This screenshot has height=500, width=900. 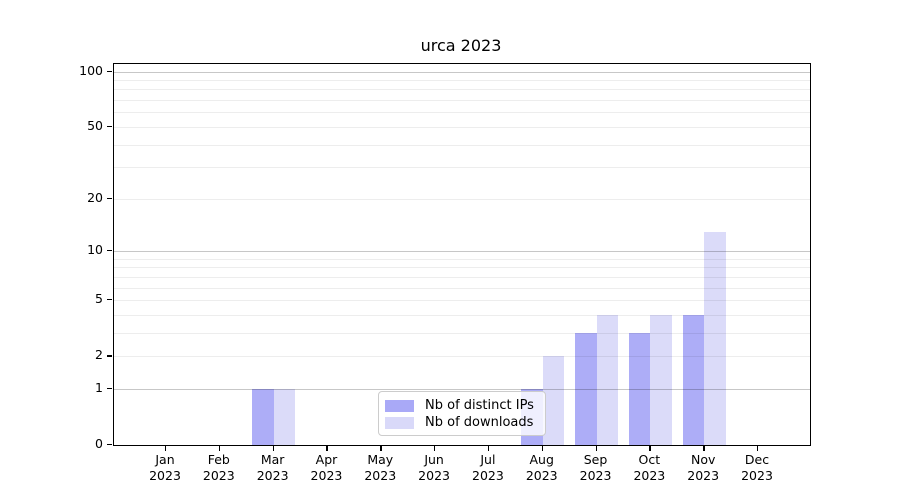 I want to click on x-tick-label: Oct 2023, so click(x=649, y=468).